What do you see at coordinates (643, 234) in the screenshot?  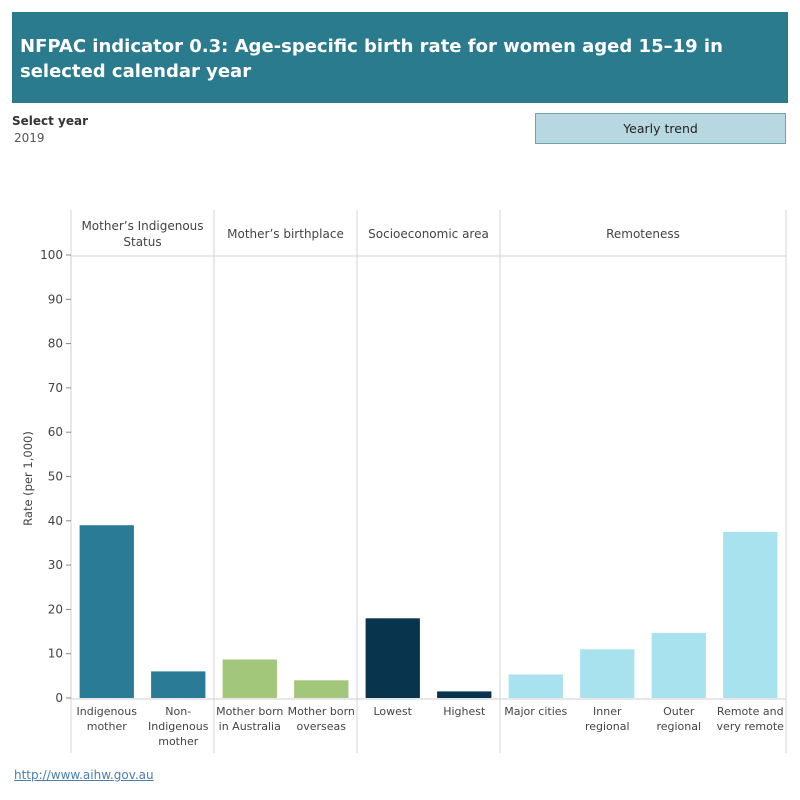 I see `panel-header-label: Remoteness` at bounding box center [643, 234].